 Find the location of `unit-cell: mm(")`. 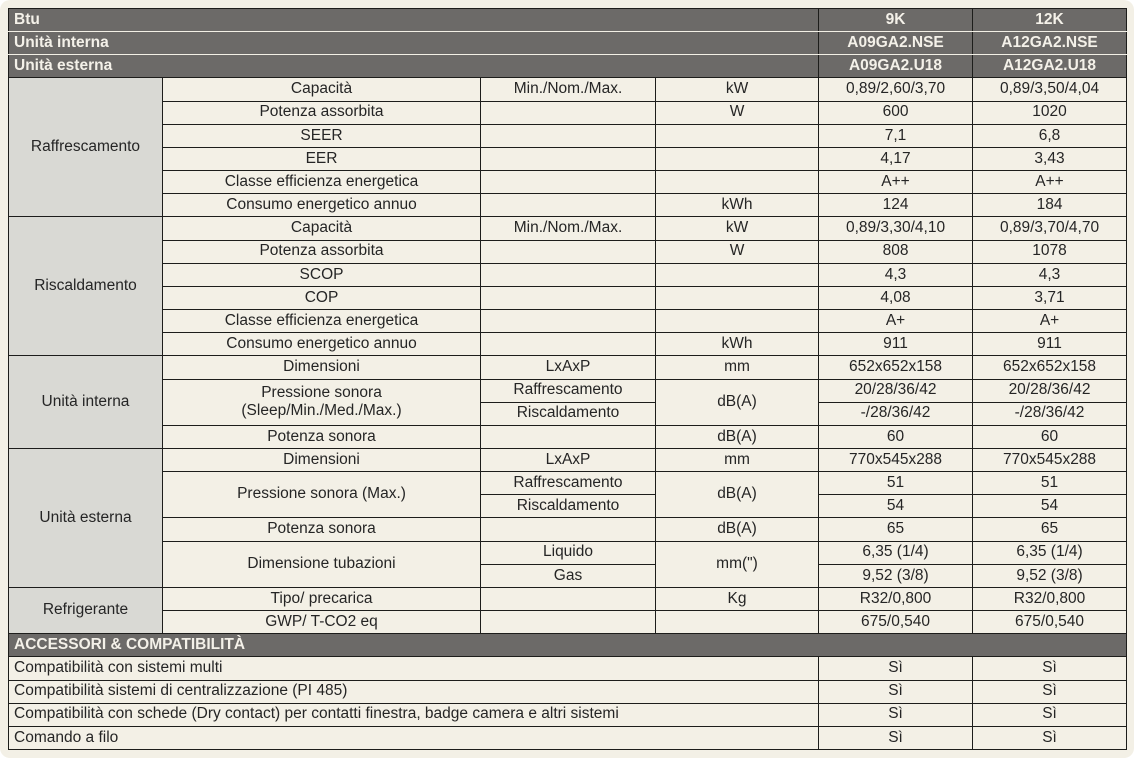

unit-cell: mm(") is located at coordinates (737, 564).